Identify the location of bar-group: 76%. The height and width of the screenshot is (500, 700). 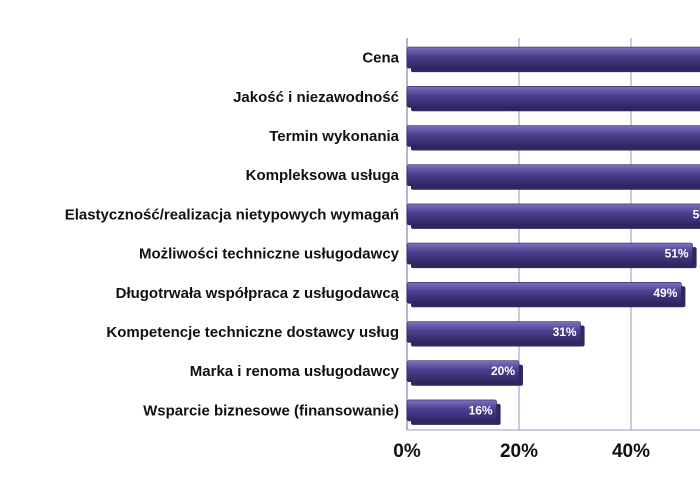
(553, 99).